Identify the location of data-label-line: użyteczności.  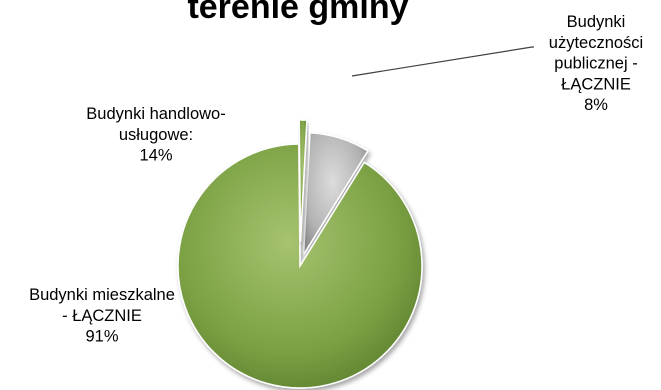
(596, 43).